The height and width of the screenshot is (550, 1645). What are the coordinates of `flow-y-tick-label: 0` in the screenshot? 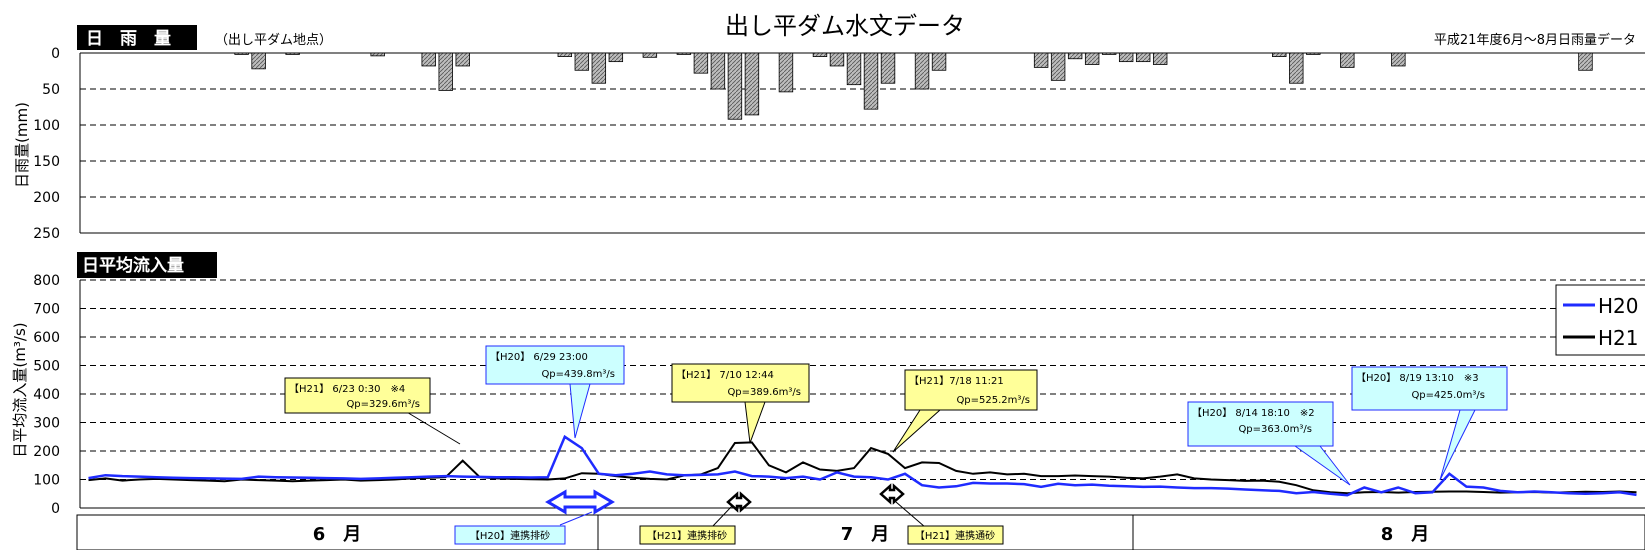 It's located at (55, 509).